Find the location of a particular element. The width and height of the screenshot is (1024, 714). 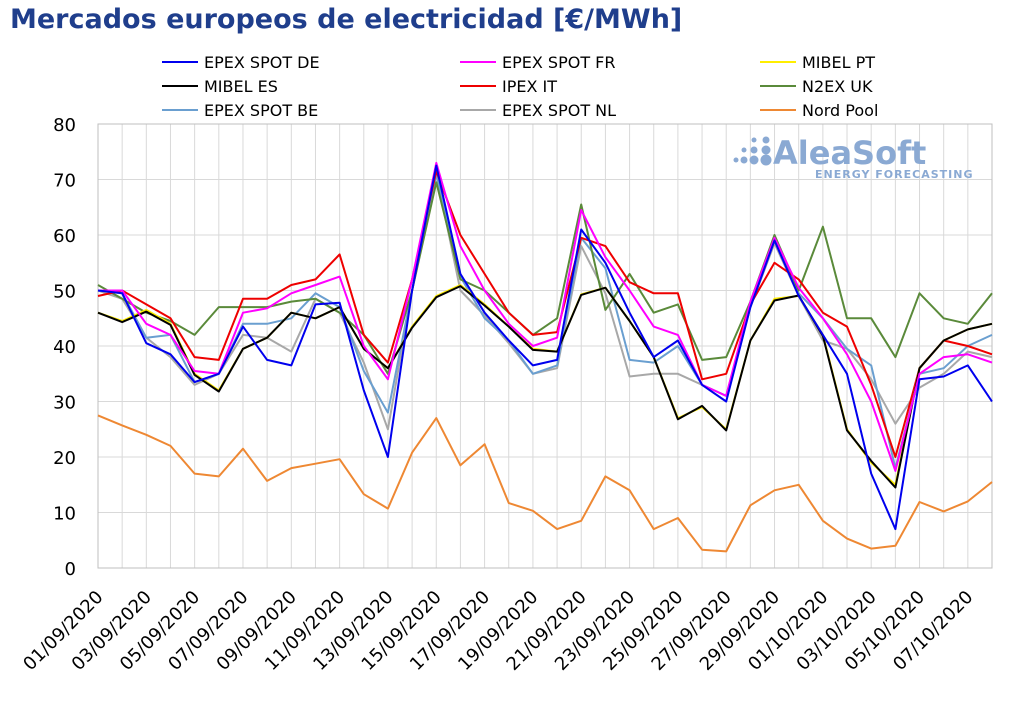

y-tick-label: 60 is located at coordinates (64, 236).